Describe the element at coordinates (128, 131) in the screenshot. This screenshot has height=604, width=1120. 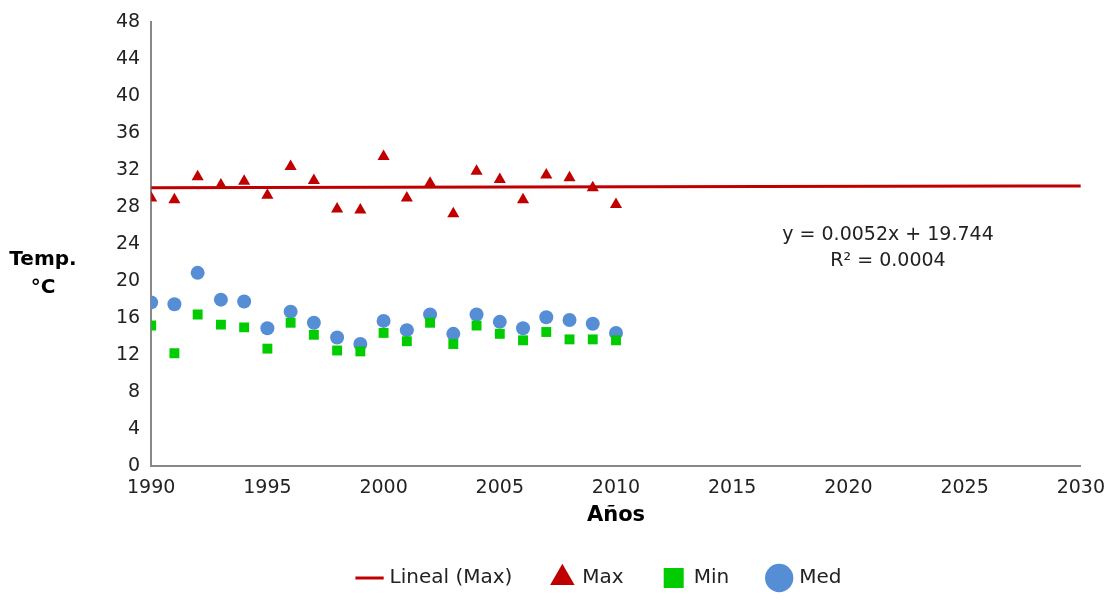
I see `y-tick-label: 36` at that location.